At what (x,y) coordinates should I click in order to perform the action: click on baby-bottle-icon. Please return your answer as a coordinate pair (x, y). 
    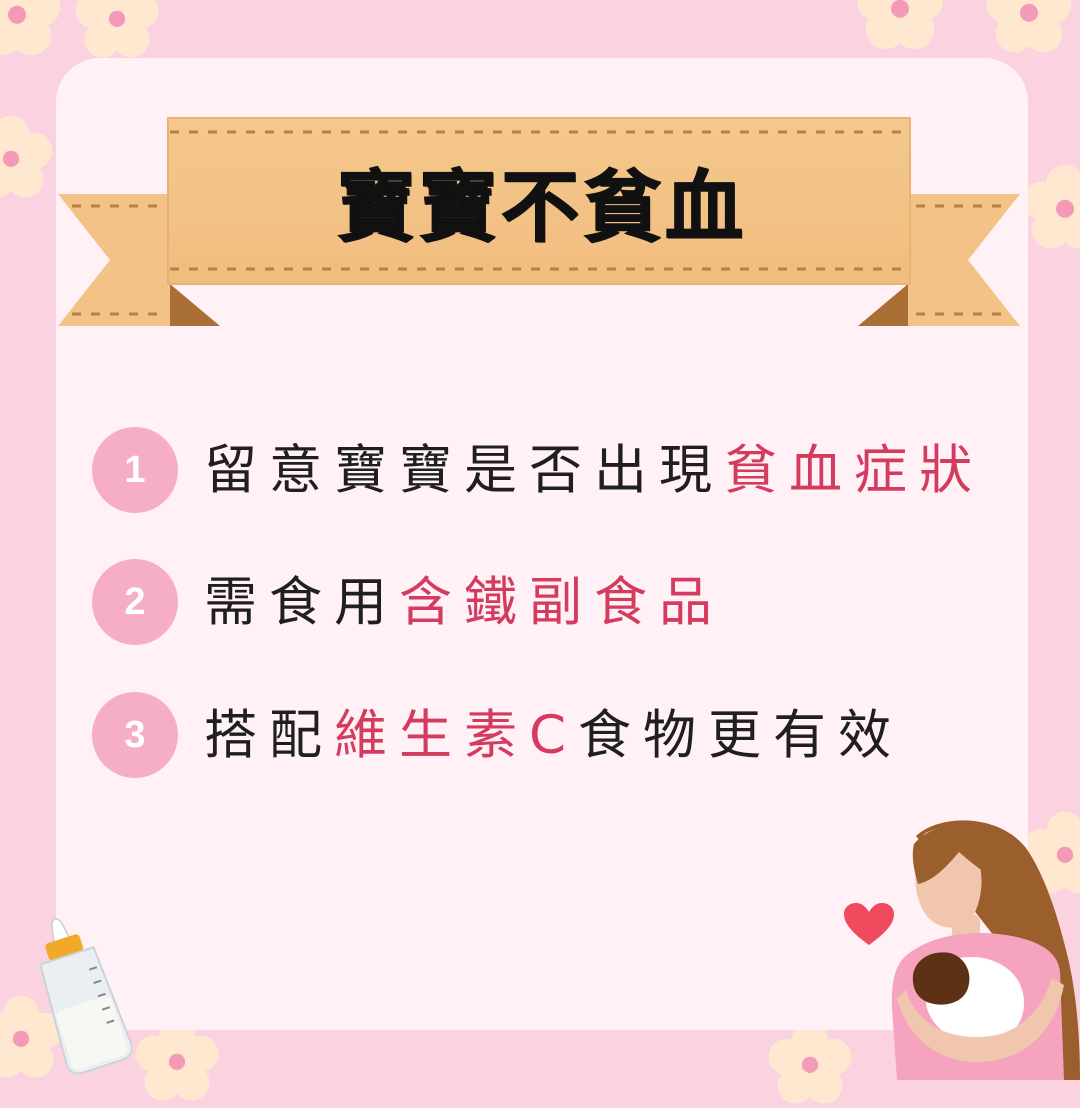
    Looking at the image, I should click on (79, 993).